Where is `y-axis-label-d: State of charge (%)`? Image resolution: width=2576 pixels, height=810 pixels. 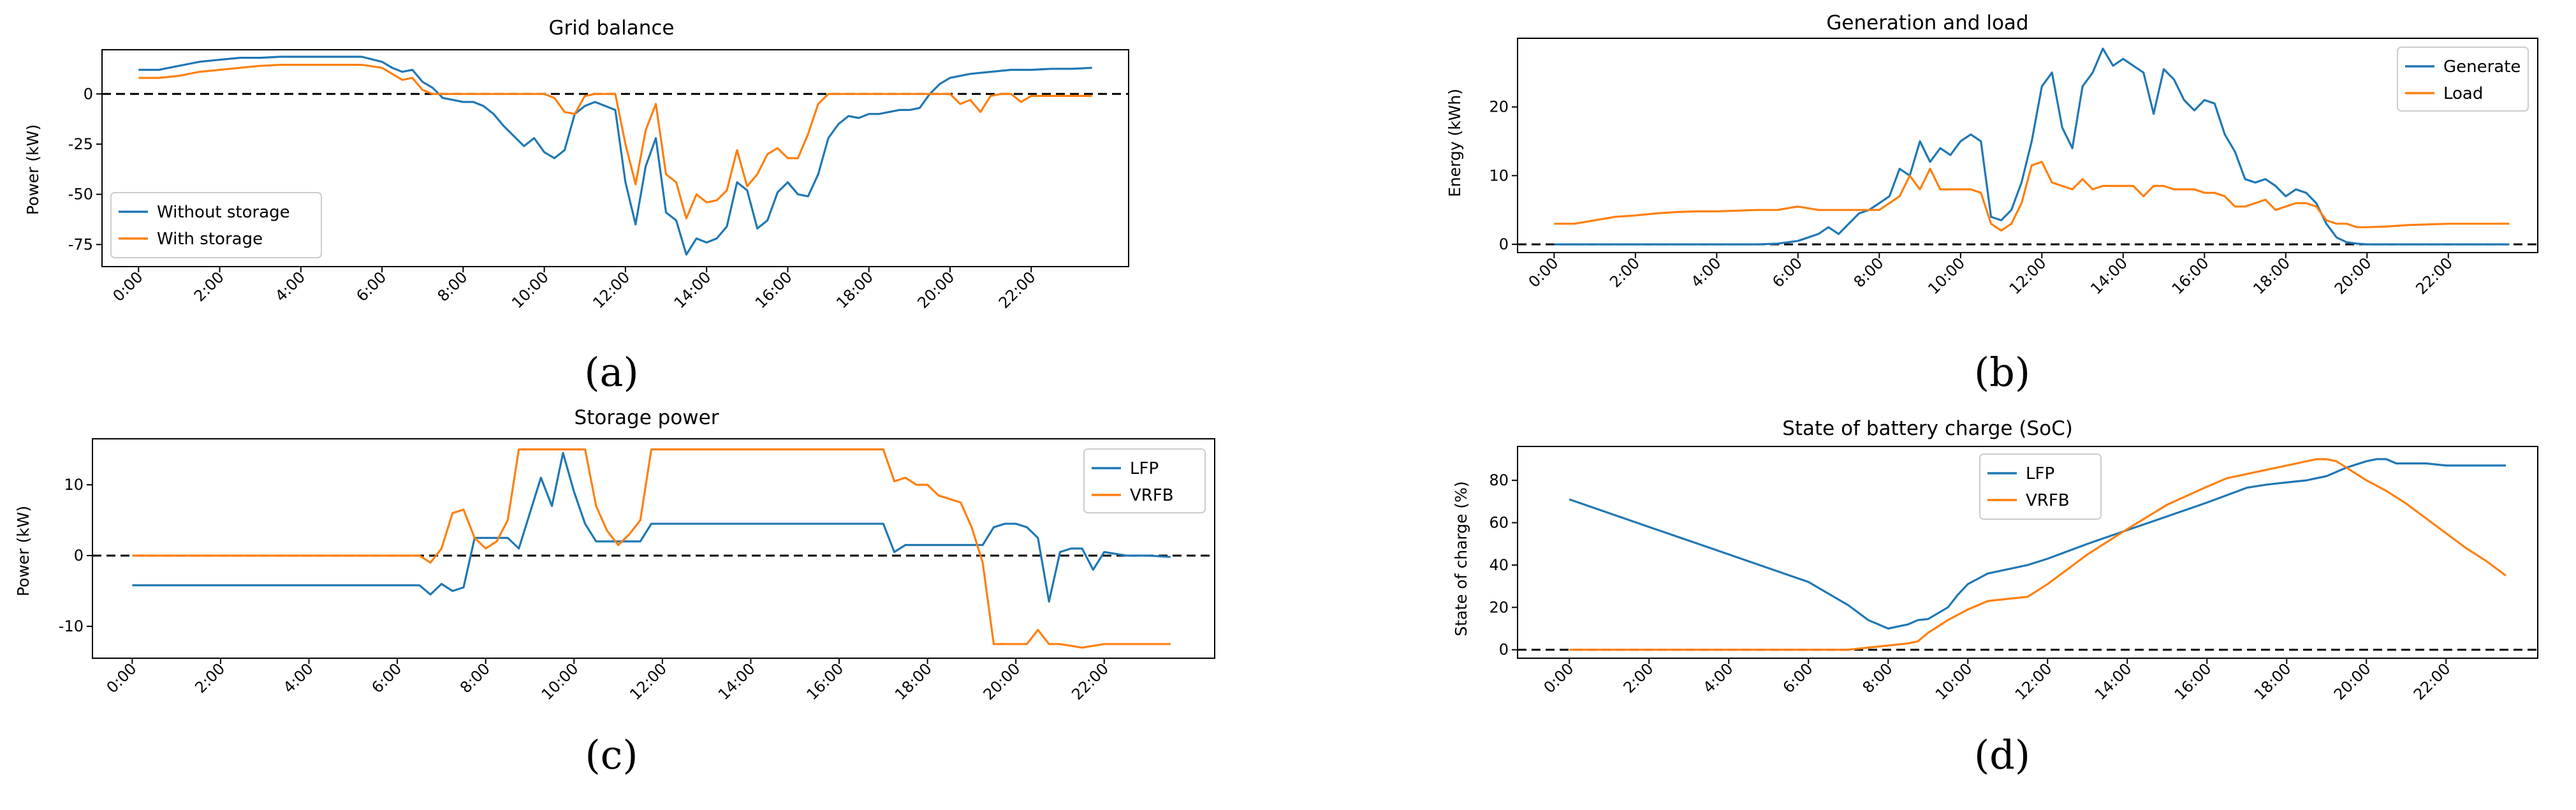 y-axis-label-d: State of charge (%) is located at coordinates (1461, 558).